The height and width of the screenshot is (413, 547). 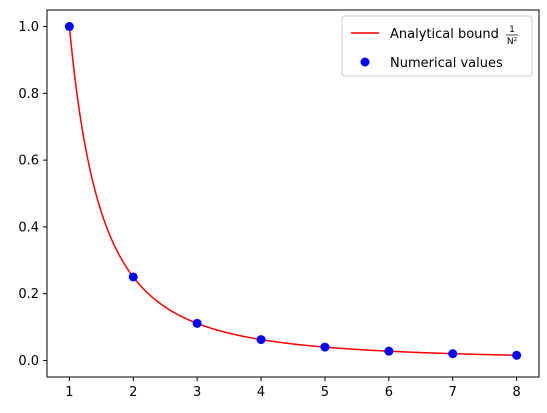 What do you see at coordinates (28, 294) in the screenshot?
I see `y-tick-label: 0.2` at bounding box center [28, 294].